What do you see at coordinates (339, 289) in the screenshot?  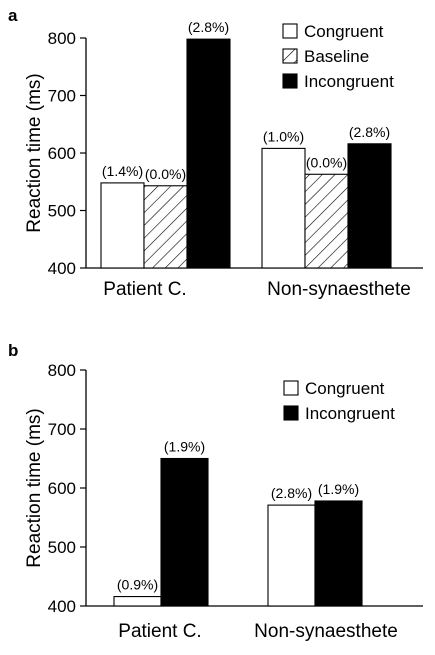 I see `panel-a-category-nonsynaesthete: Non-synaesthete` at bounding box center [339, 289].